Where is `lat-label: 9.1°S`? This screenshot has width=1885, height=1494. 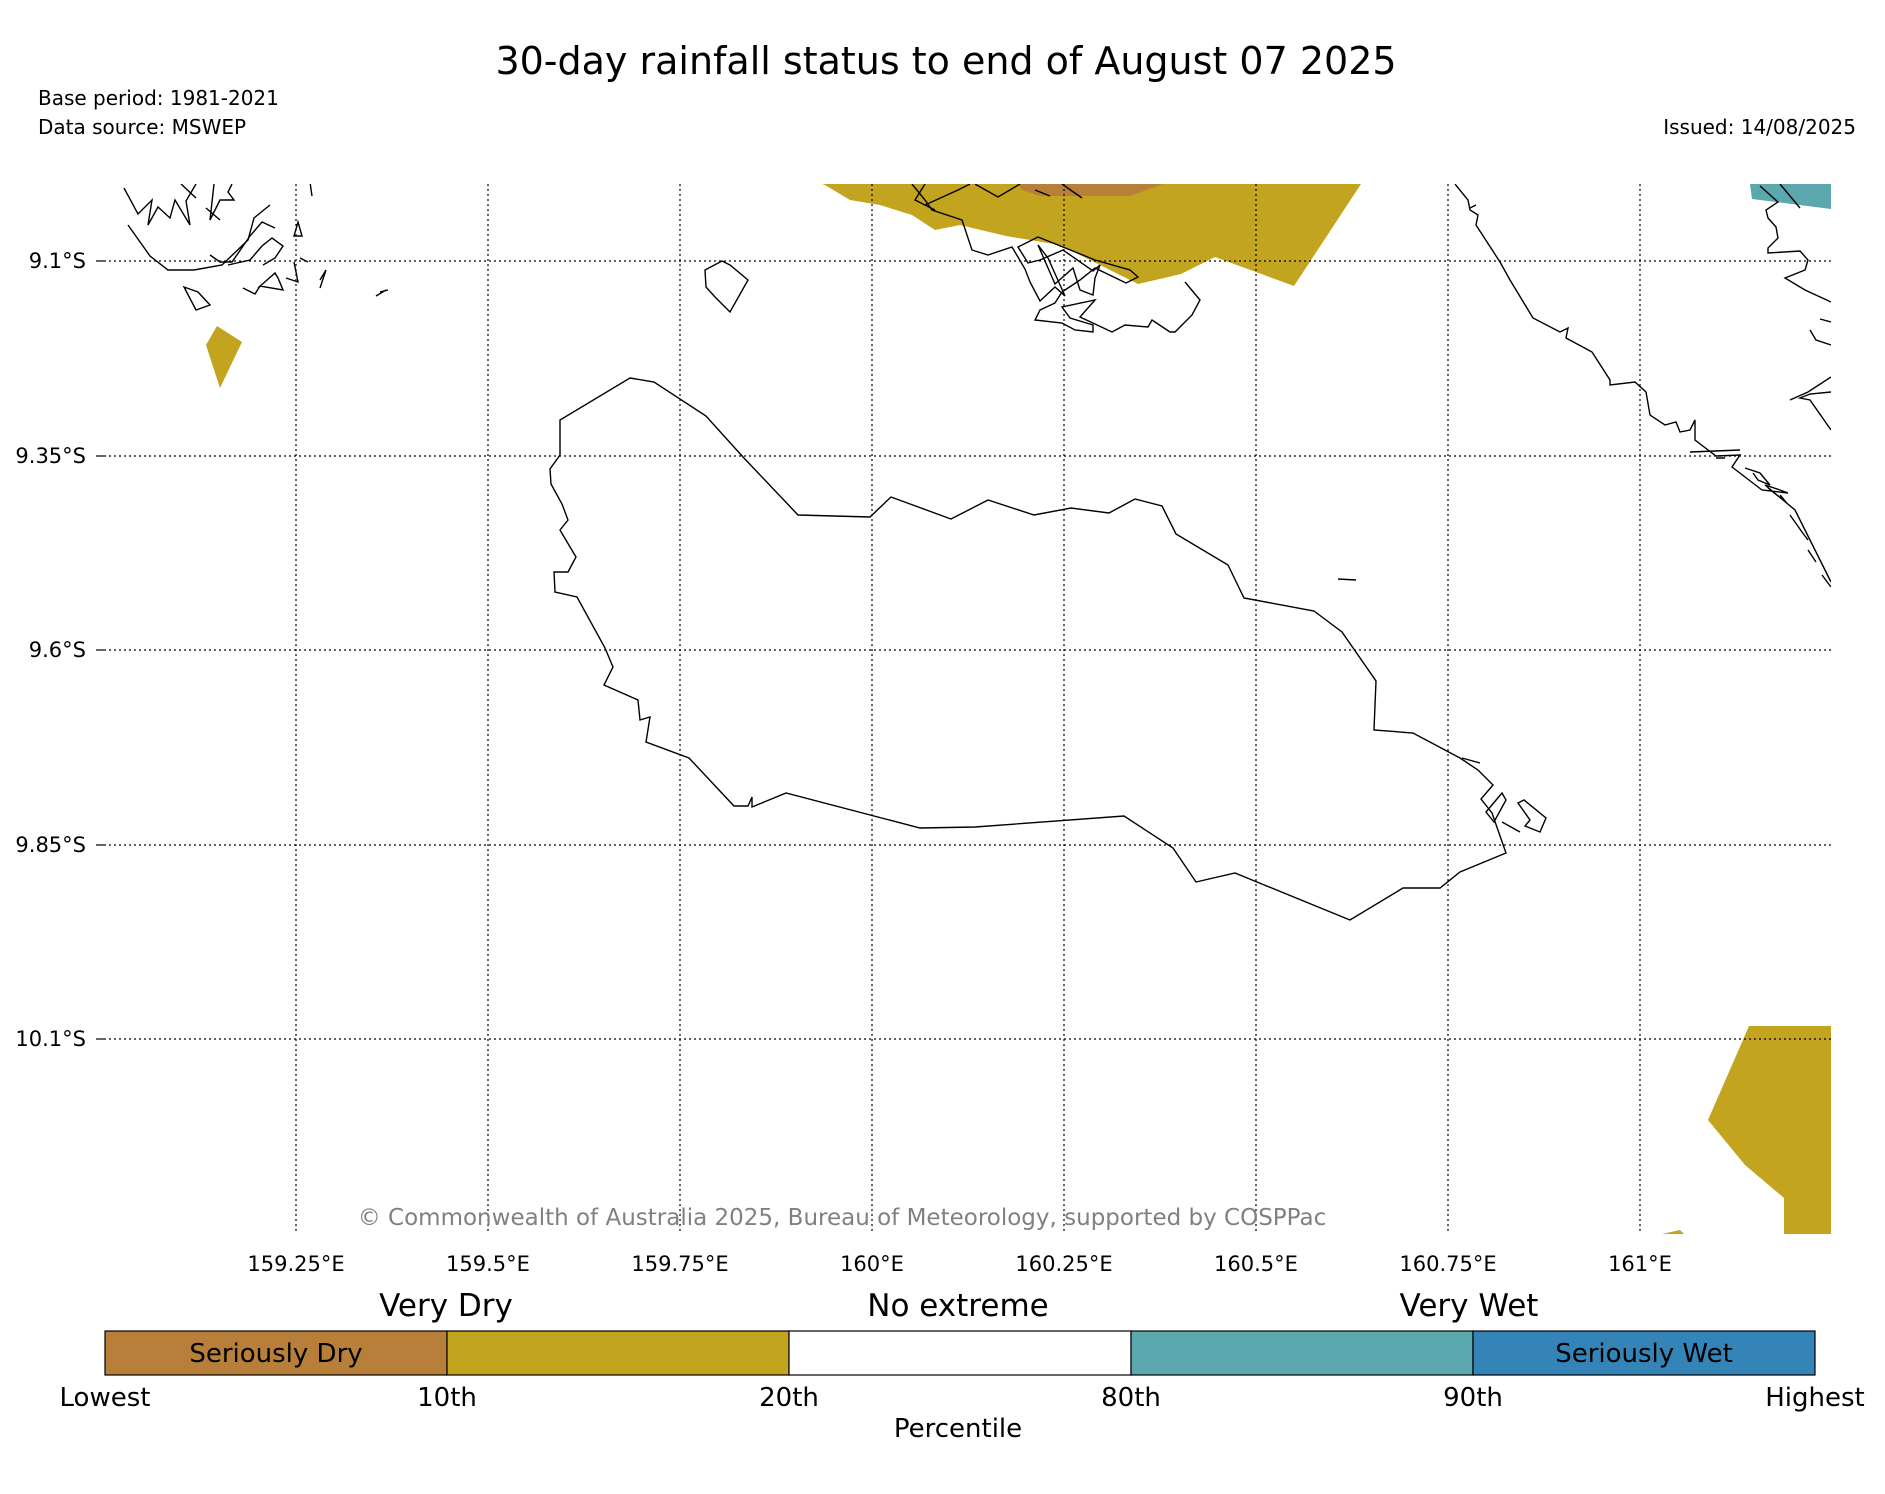
lat-label: 9.1°S is located at coordinates (57, 261).